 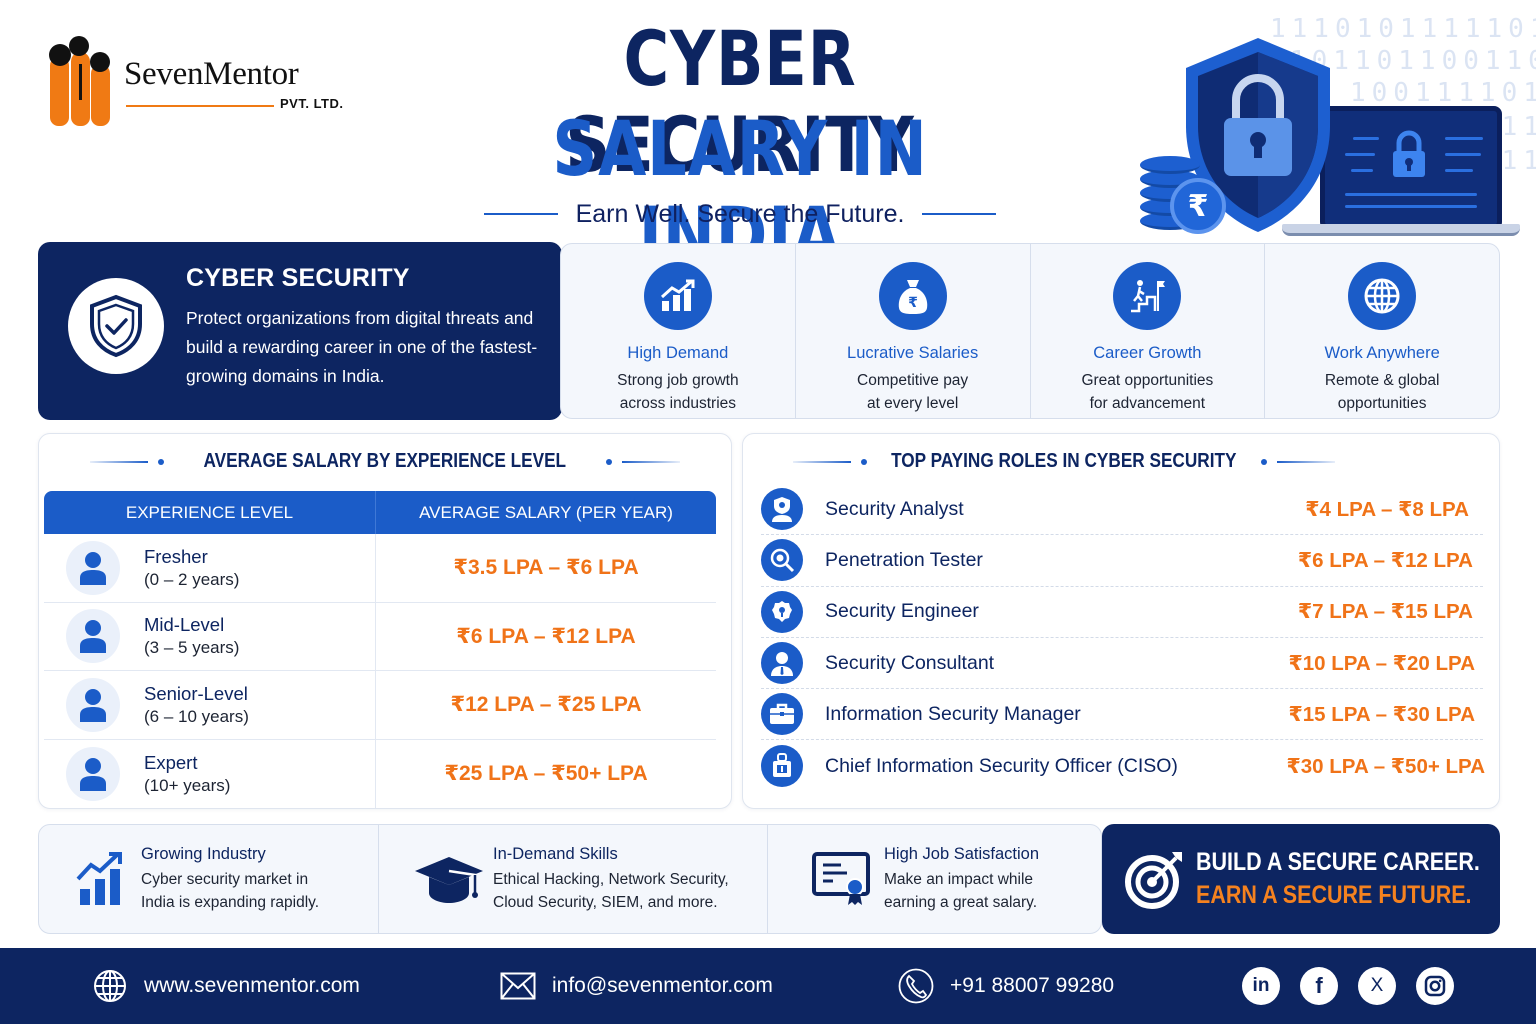 What do you see at coordinates (1122, 612) in the screenshot?
I see `list-item: Security Engineer ₹7 LPA – ₹15 LPA` at bounding box center [1122, 612].